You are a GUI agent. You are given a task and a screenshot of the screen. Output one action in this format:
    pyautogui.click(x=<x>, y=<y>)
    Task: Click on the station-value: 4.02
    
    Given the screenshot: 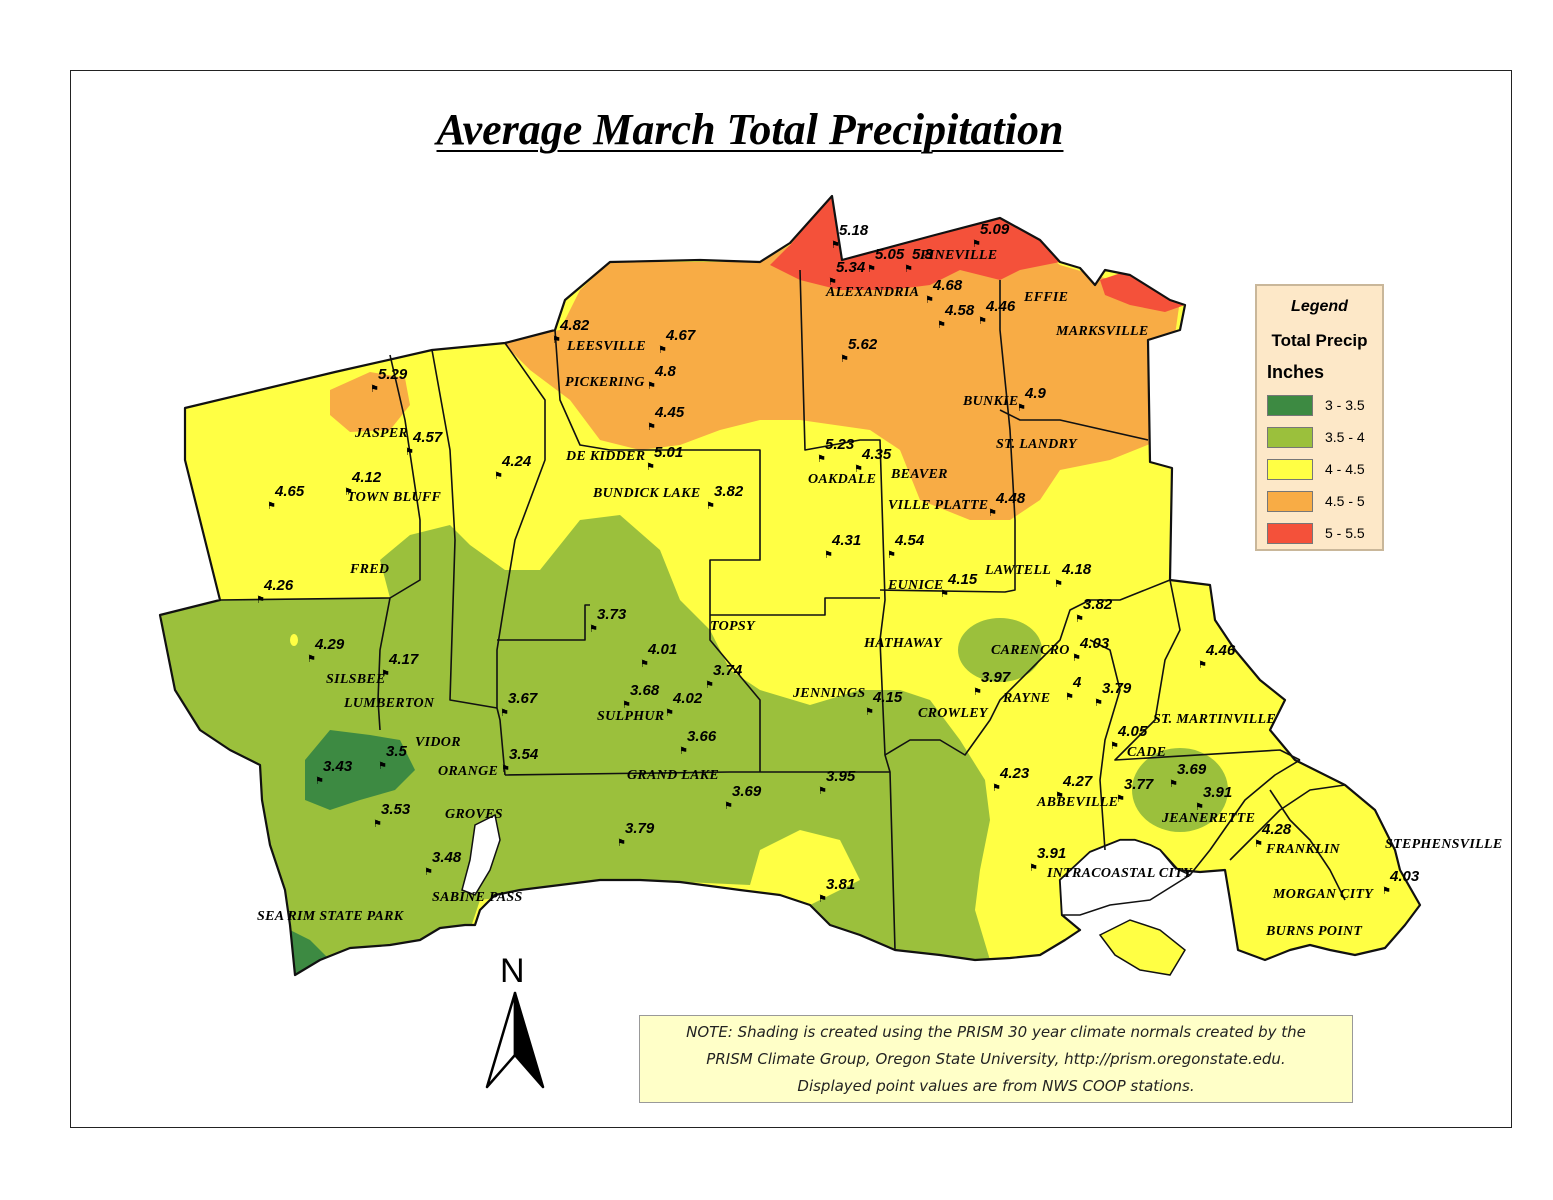 What is the action you would take?
    pyautogui.click(x=687, y=698)
    